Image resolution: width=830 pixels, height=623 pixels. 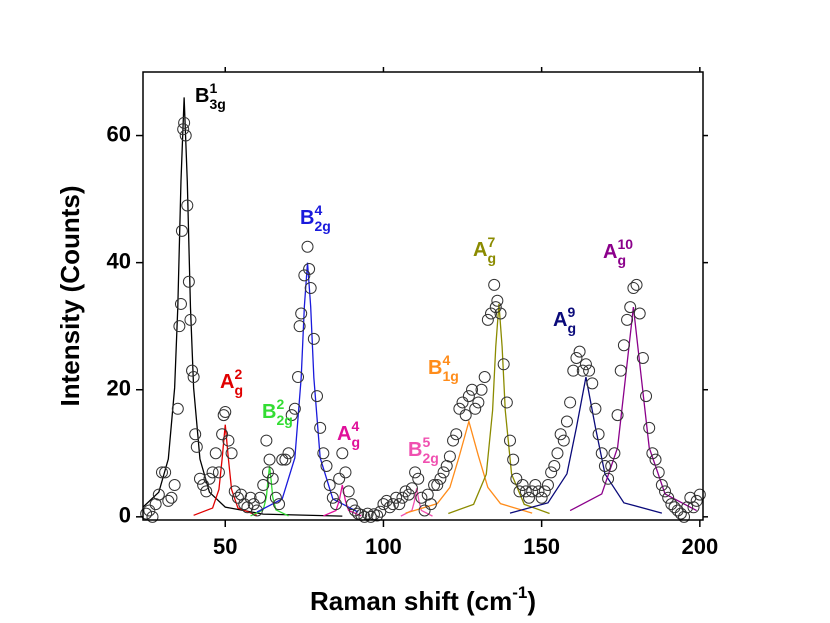 I want to click on peak-label-sup: 7, so click(x=491, y=242).